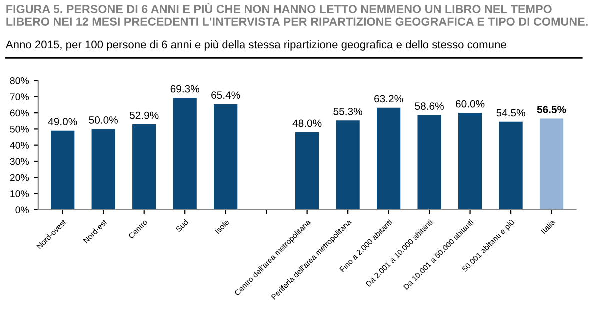 The height and width of the screenshot is (323, 591). Describe the element at coordinates (551, 110) in the screenshot. I see `data-label: 56.5%` at that location.